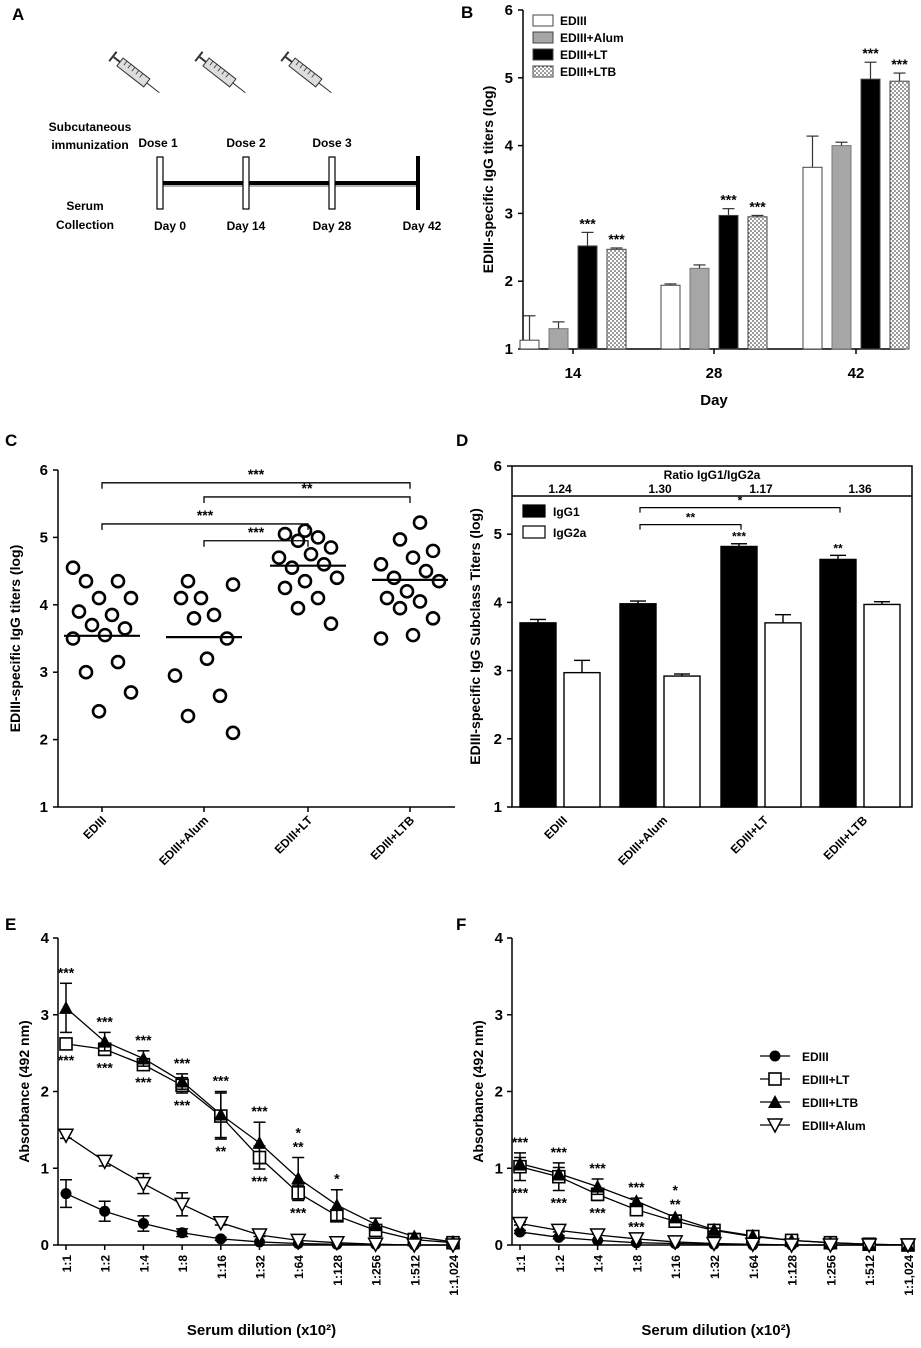  What do you see at coordinates (18, 14) in the screenshot?
I see `panel-label-a: A` at bounding box center [18, 14].